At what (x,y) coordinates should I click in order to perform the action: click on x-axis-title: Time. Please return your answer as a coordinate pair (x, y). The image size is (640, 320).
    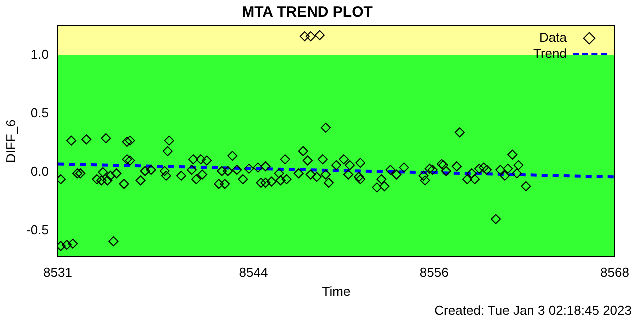
    Looking at the image, I should click on (336, 291).